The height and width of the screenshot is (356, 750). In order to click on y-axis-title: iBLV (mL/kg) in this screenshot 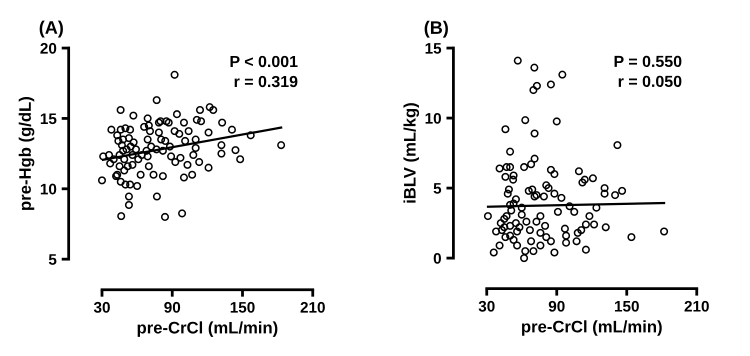, I will do `click(411, 153)`.